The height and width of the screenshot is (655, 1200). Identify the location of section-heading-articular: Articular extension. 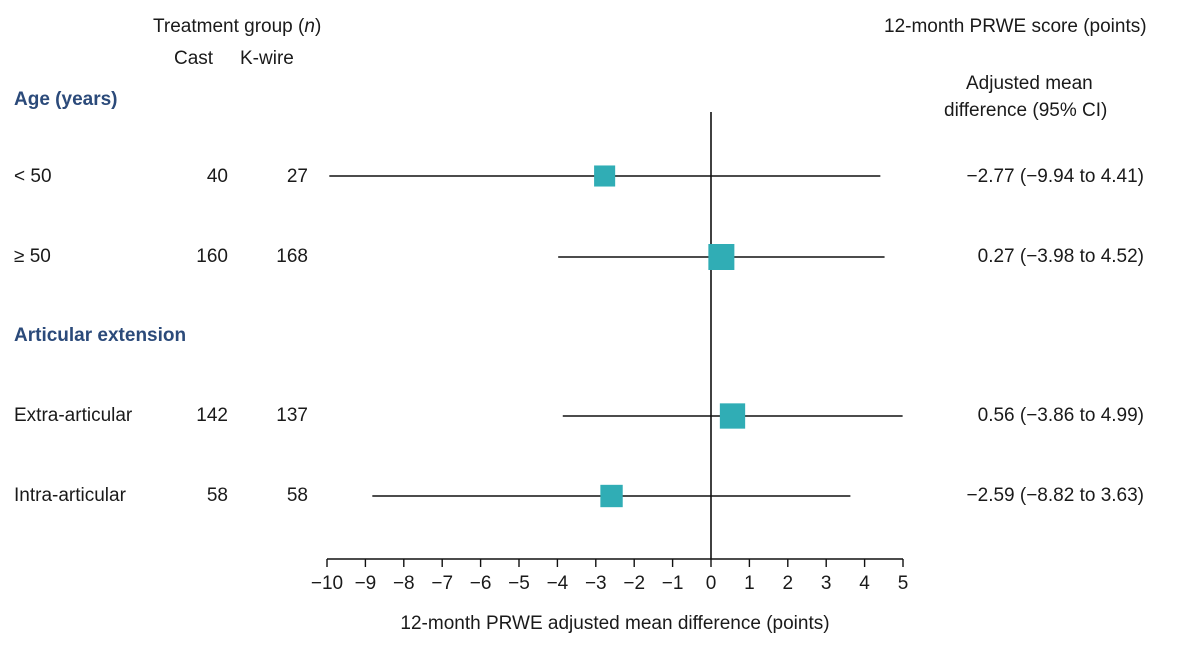
(100, 335).